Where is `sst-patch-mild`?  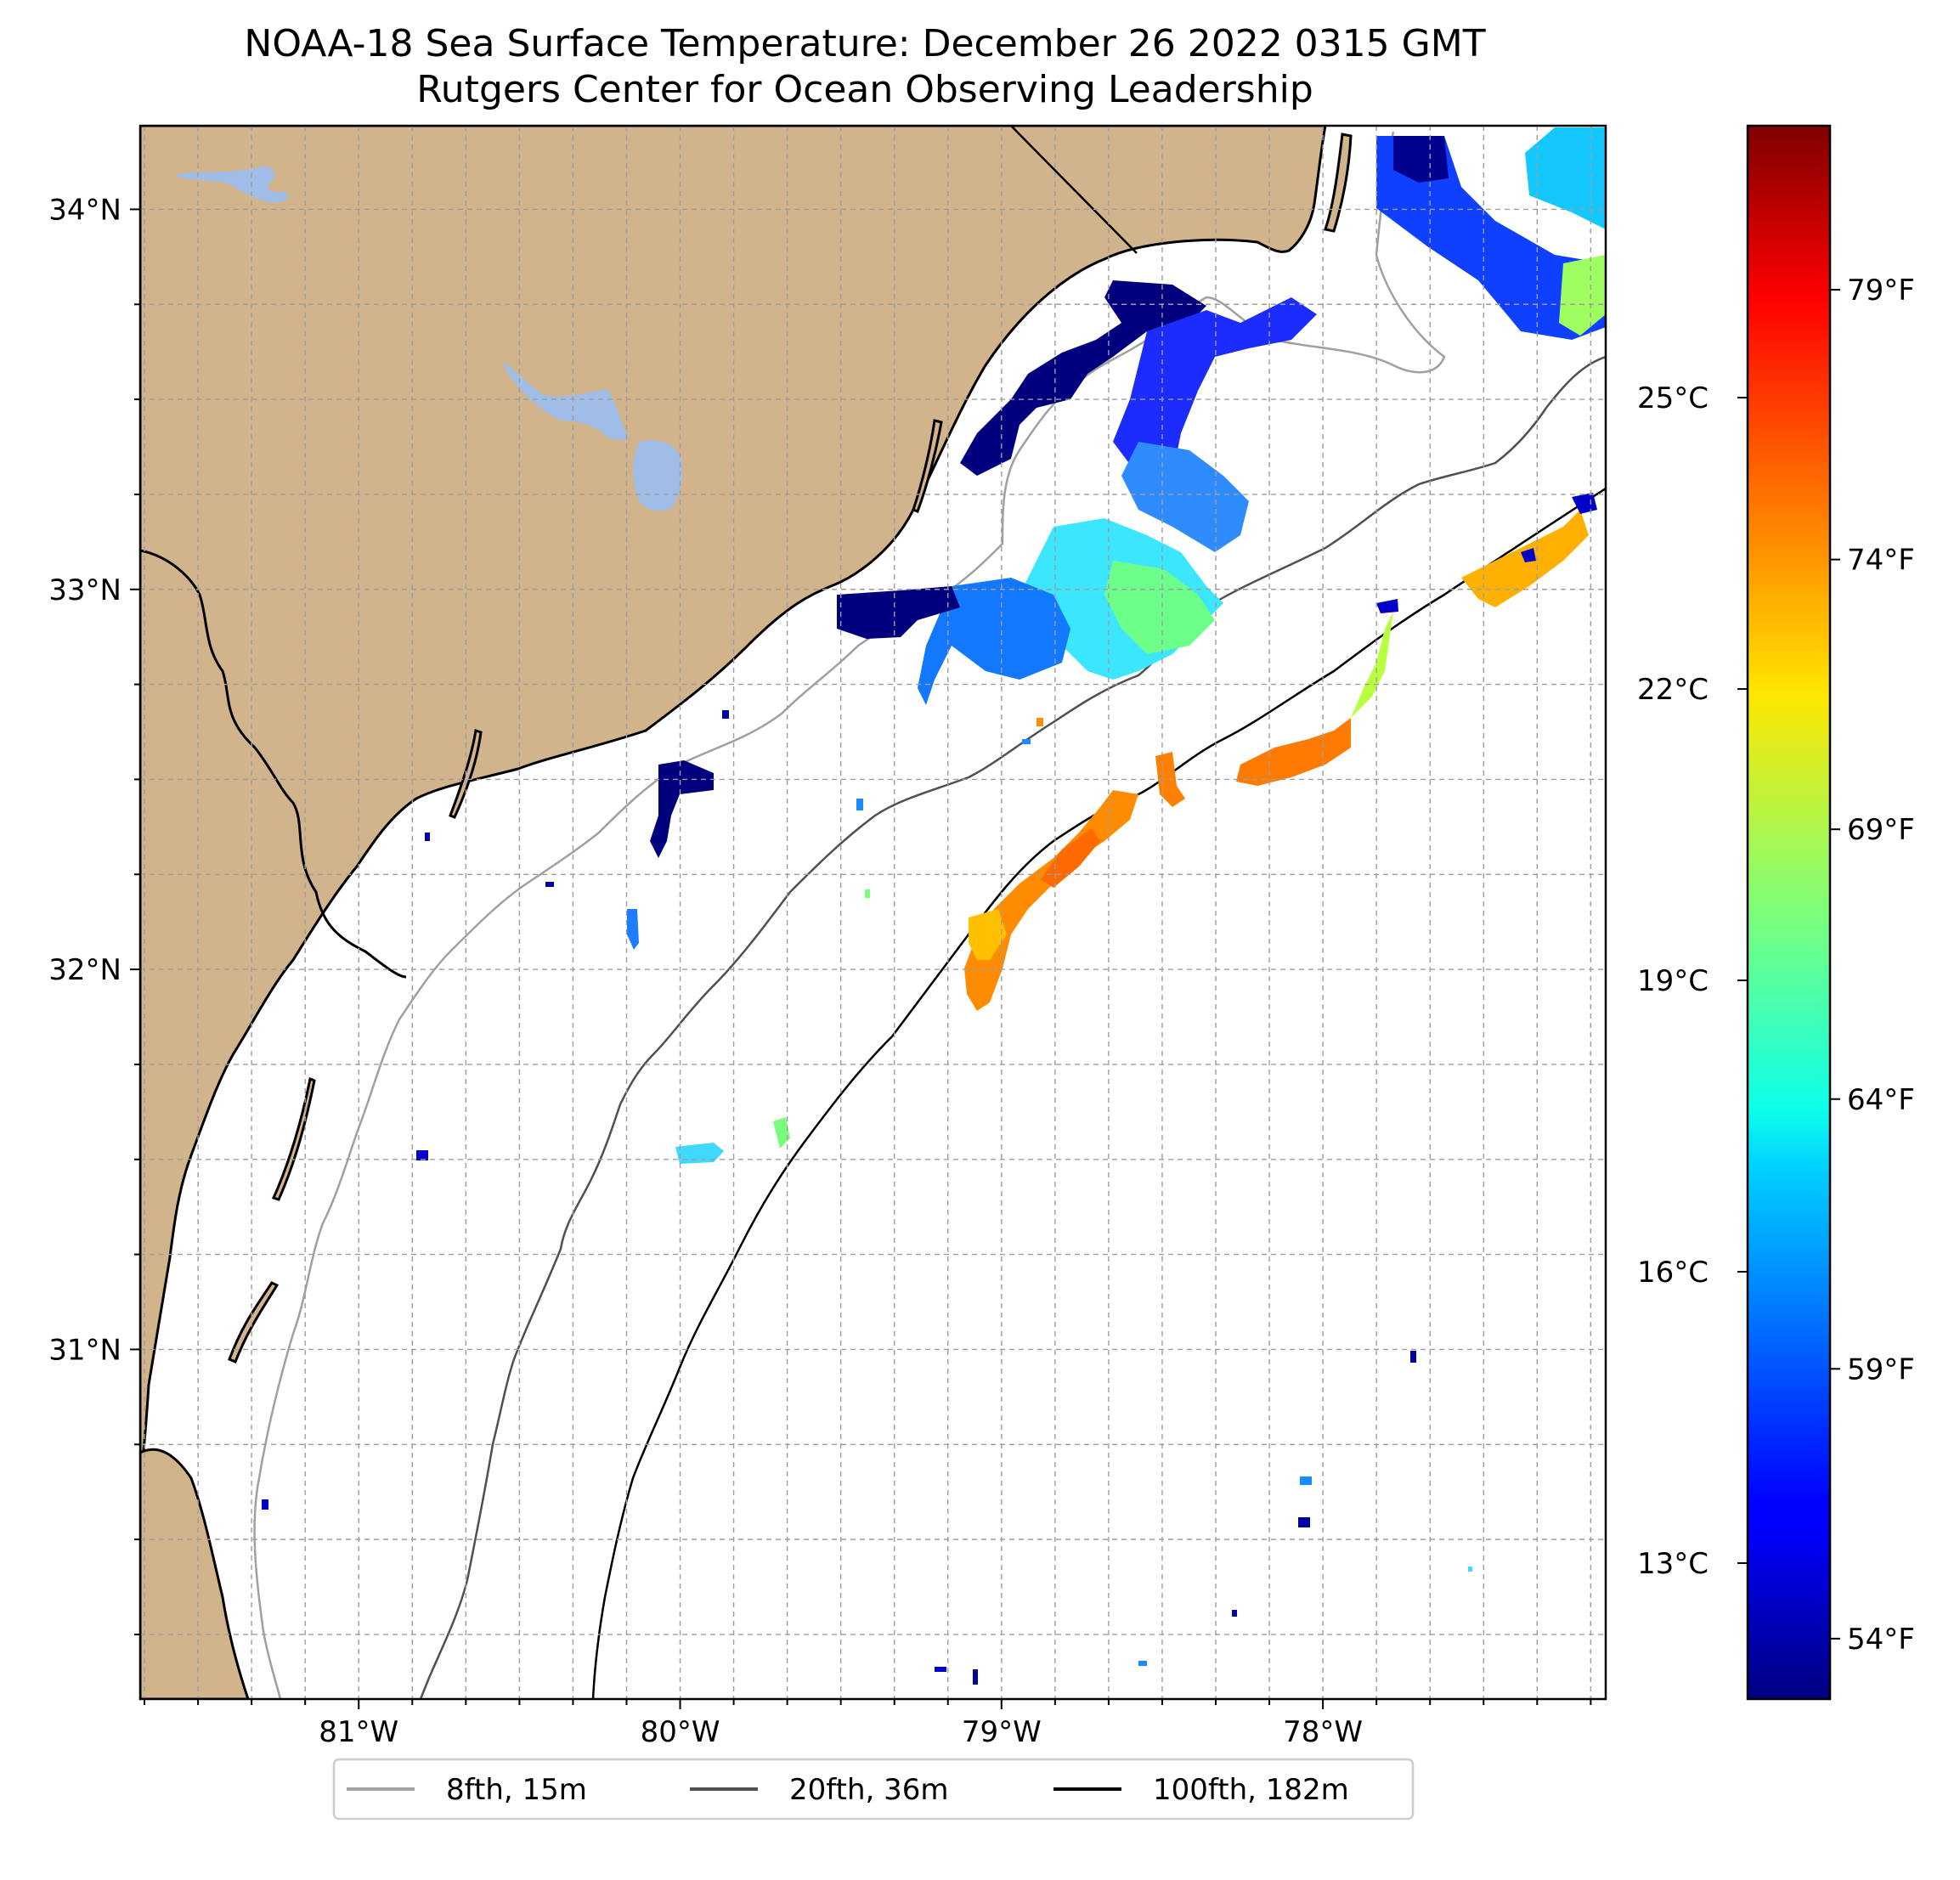 sst-patch-mild is located at coordinates (1582, 295).